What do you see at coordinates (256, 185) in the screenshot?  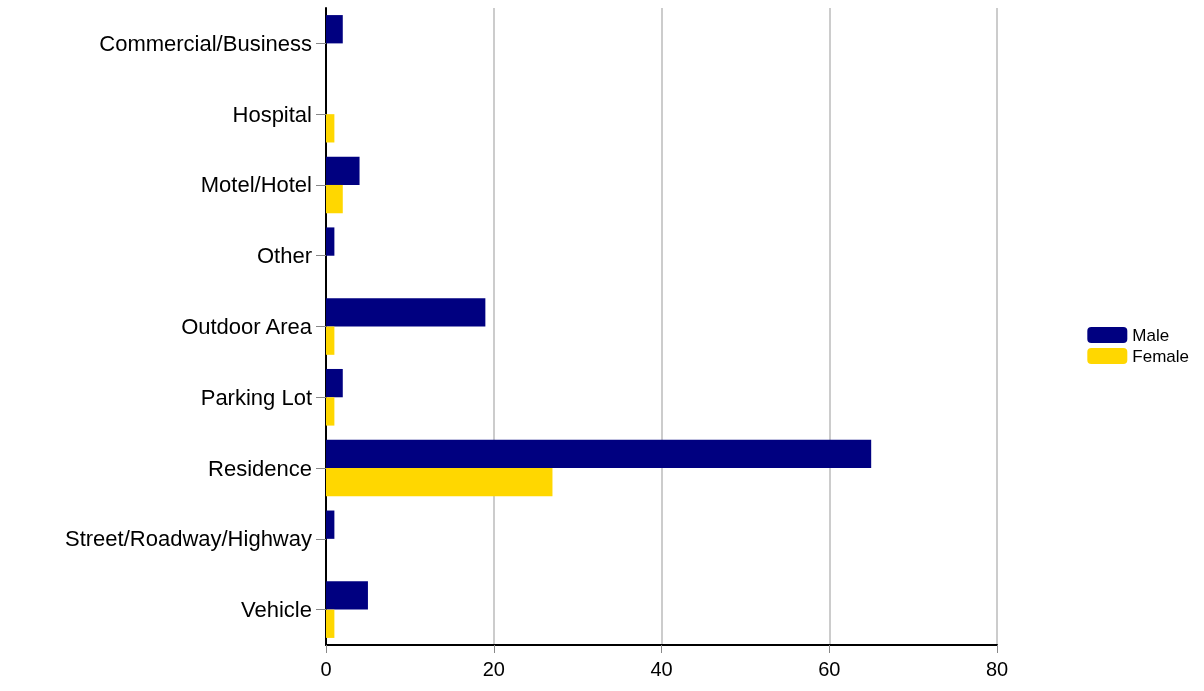 I see `y-tick-label: Motel/Hotel` at bounding box center [256, 185].